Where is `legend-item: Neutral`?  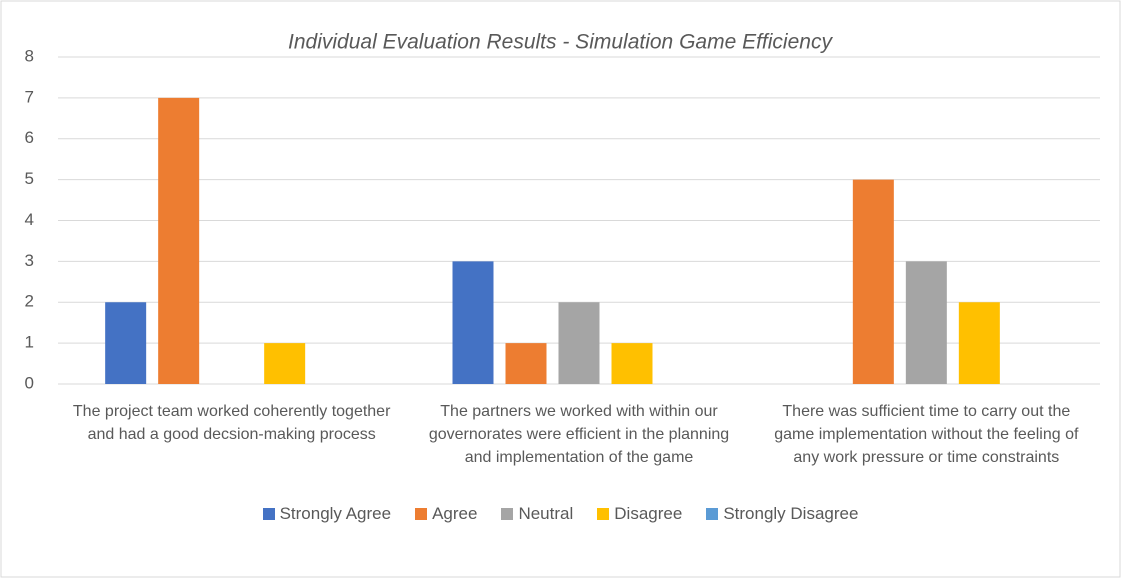
legend-item: Neutral is located at coordinates (537, 514).